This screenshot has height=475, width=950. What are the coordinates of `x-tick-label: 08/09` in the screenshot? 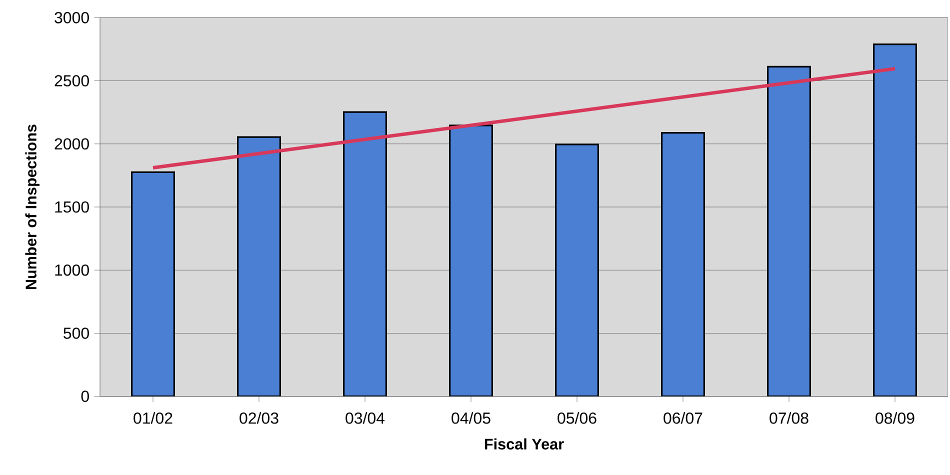 It's located at (895, 418).